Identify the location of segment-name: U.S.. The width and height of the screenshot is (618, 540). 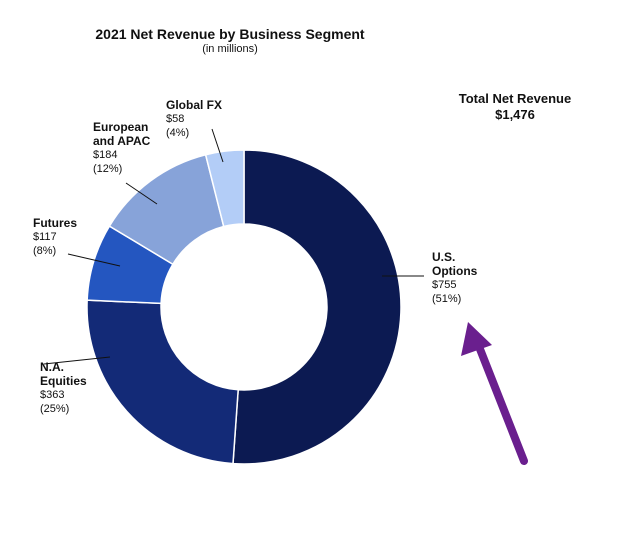
(444, 257).